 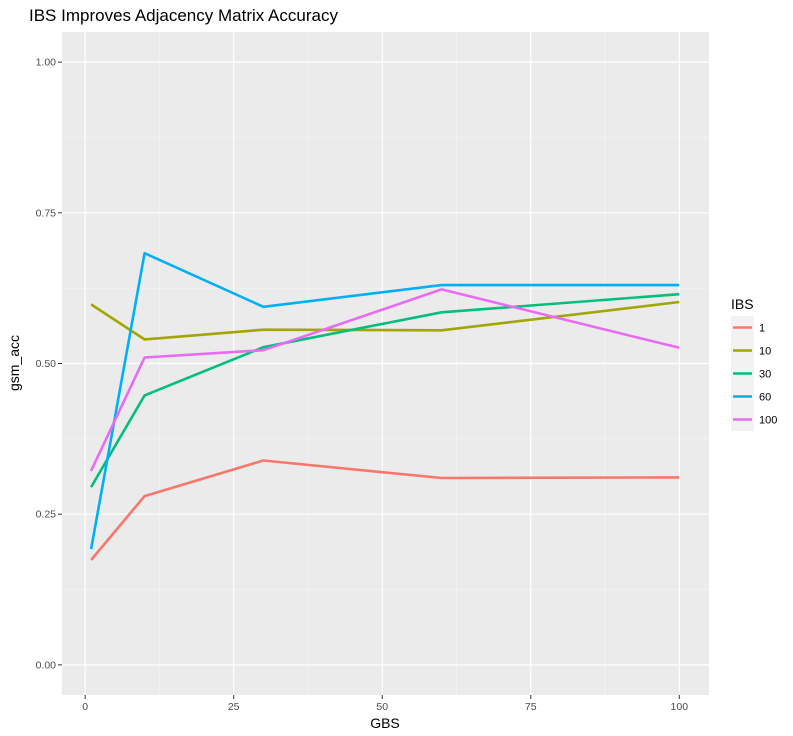 What do you see at coordinates (768, 421) in the screenshot?
I see `legend-label: 100` at bounding box center [768, 421].